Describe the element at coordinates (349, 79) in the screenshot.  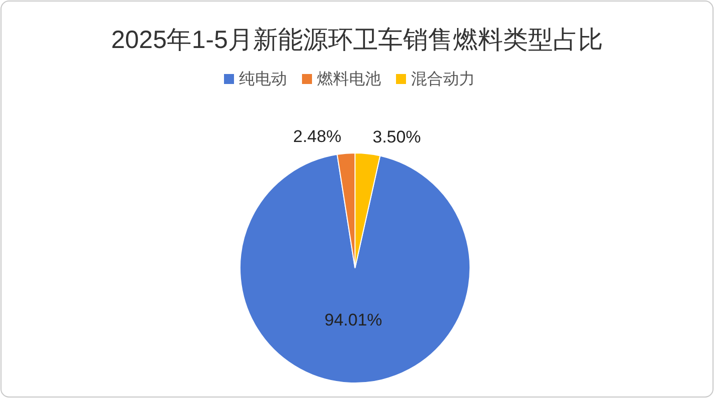
I see `legend-label: 燃料电池` at that location.